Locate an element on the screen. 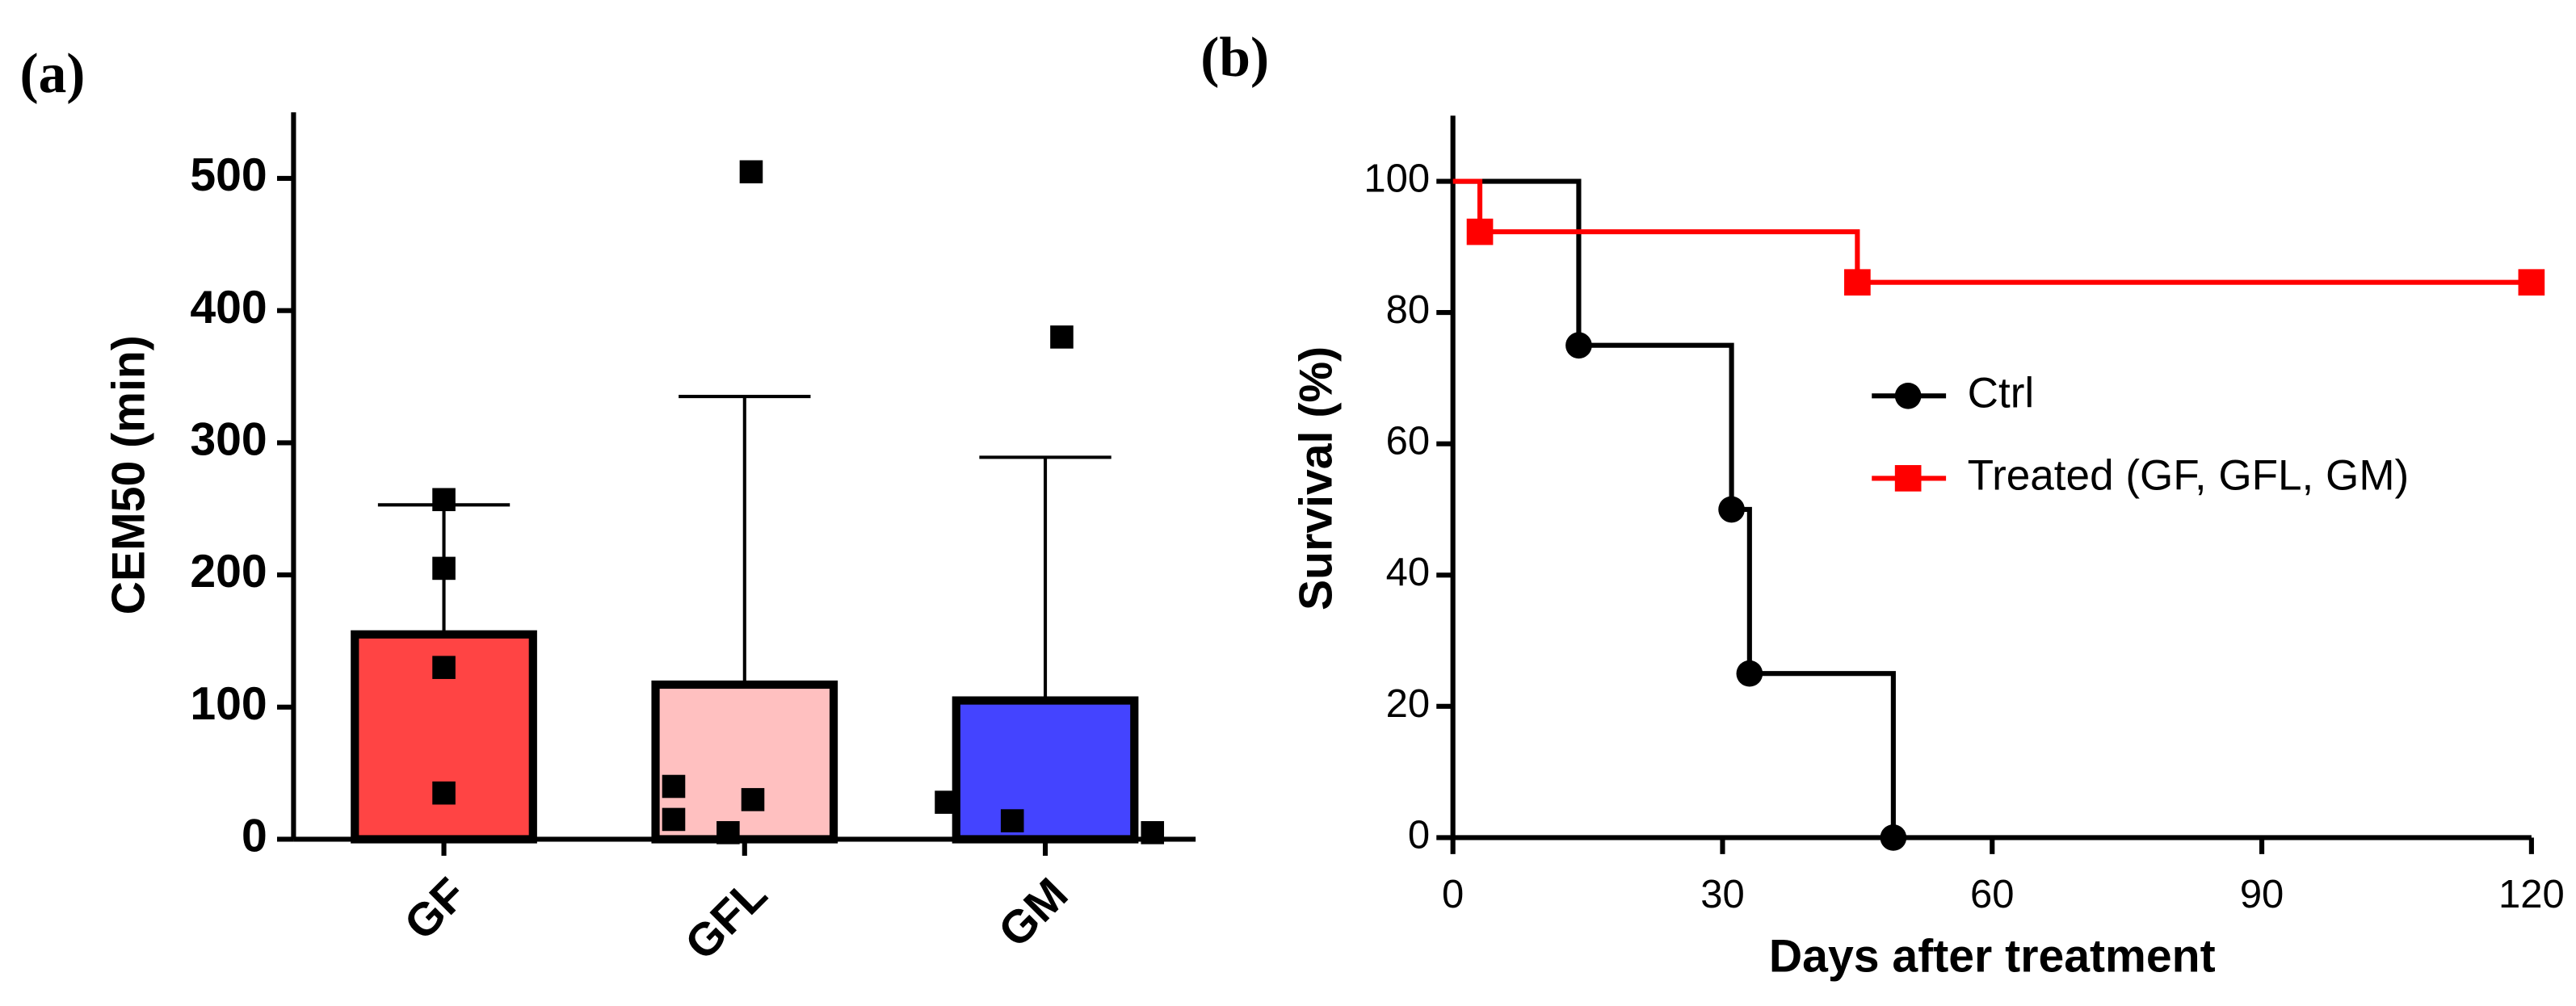 Image resolution: width=2576 pixels, height=1006 pixels. x-axis-label: Days after treatment is located at coordinates (1993, 957).